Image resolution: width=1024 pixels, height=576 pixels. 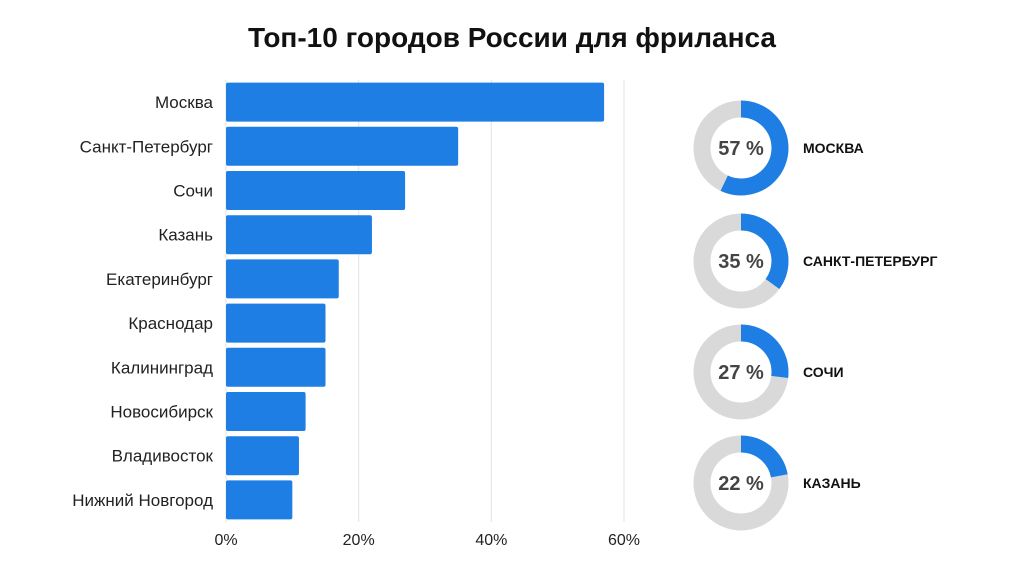 What do you see at coordinates (162, 367) in the screenshot?
I see `category-label: Калининград` at bounding box center [162, 367].